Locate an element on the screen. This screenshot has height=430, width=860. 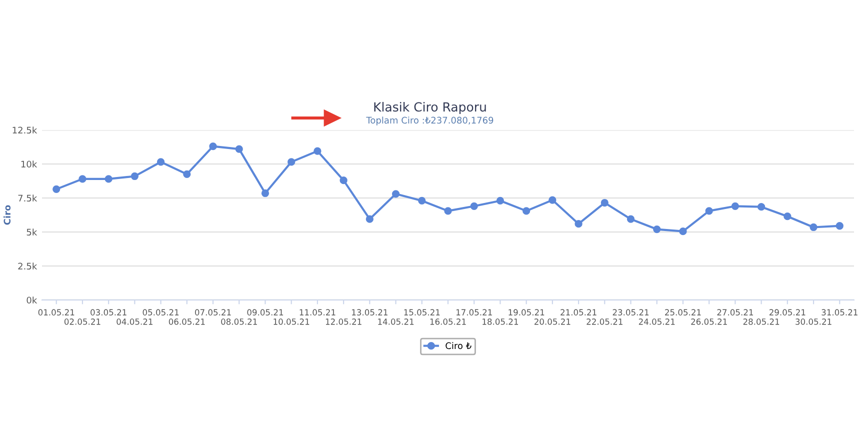
y-tick-label: 10k is located at coordinates (29, 164).